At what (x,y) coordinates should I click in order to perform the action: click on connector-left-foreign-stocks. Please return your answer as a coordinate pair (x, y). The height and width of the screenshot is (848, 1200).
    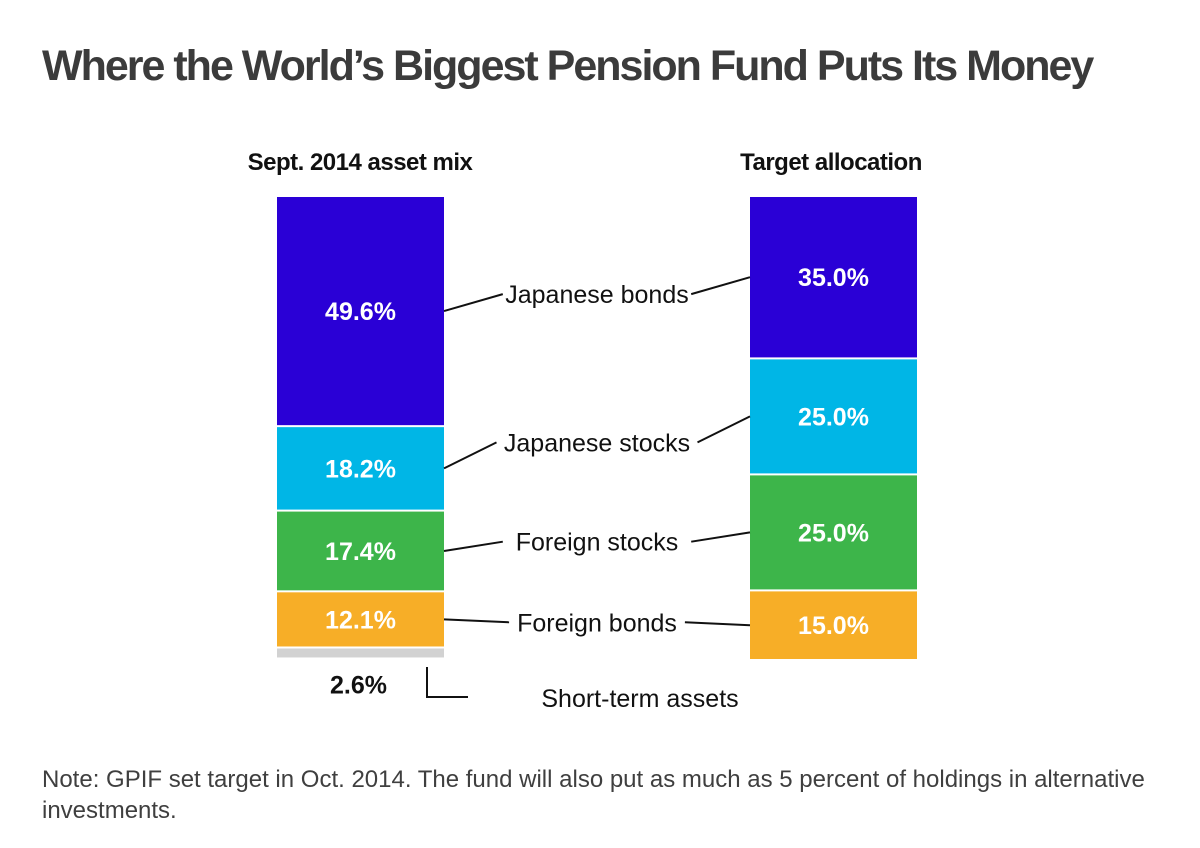
    Looking at the image, I should click on (473, 546).